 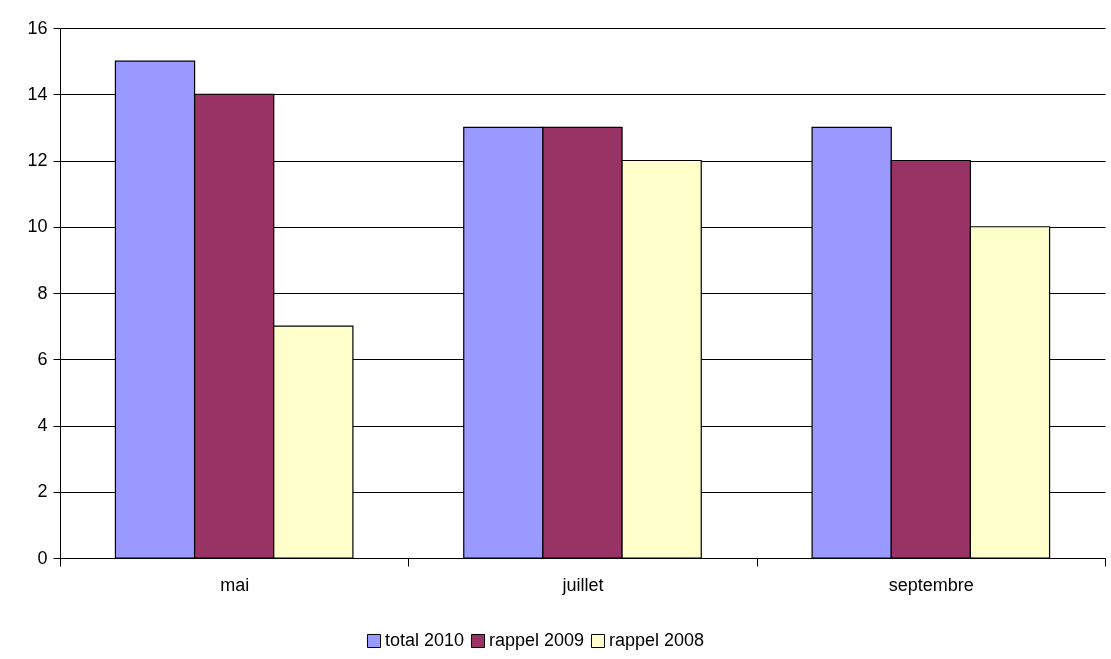 What do you see at coordinates (42, 358) in the screenshot?
I see `y-tick-label: 6` at bounding box center [42, 358].